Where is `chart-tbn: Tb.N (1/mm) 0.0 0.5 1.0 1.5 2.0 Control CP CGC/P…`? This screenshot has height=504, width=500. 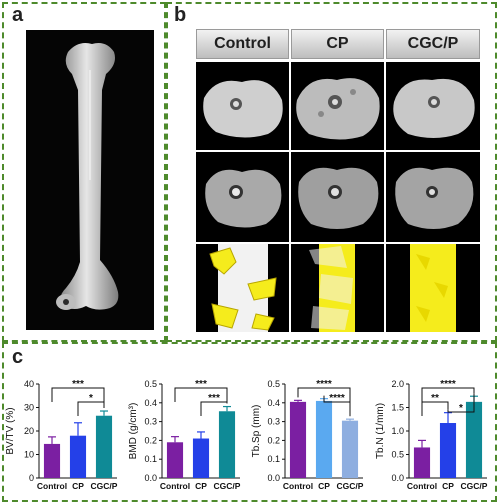 chart-tbn: Tb.N (1/mm) 0.0 0.5 1.0 1.5 2.0 Control CP CGC/P… is located at coordinates (435, 437).